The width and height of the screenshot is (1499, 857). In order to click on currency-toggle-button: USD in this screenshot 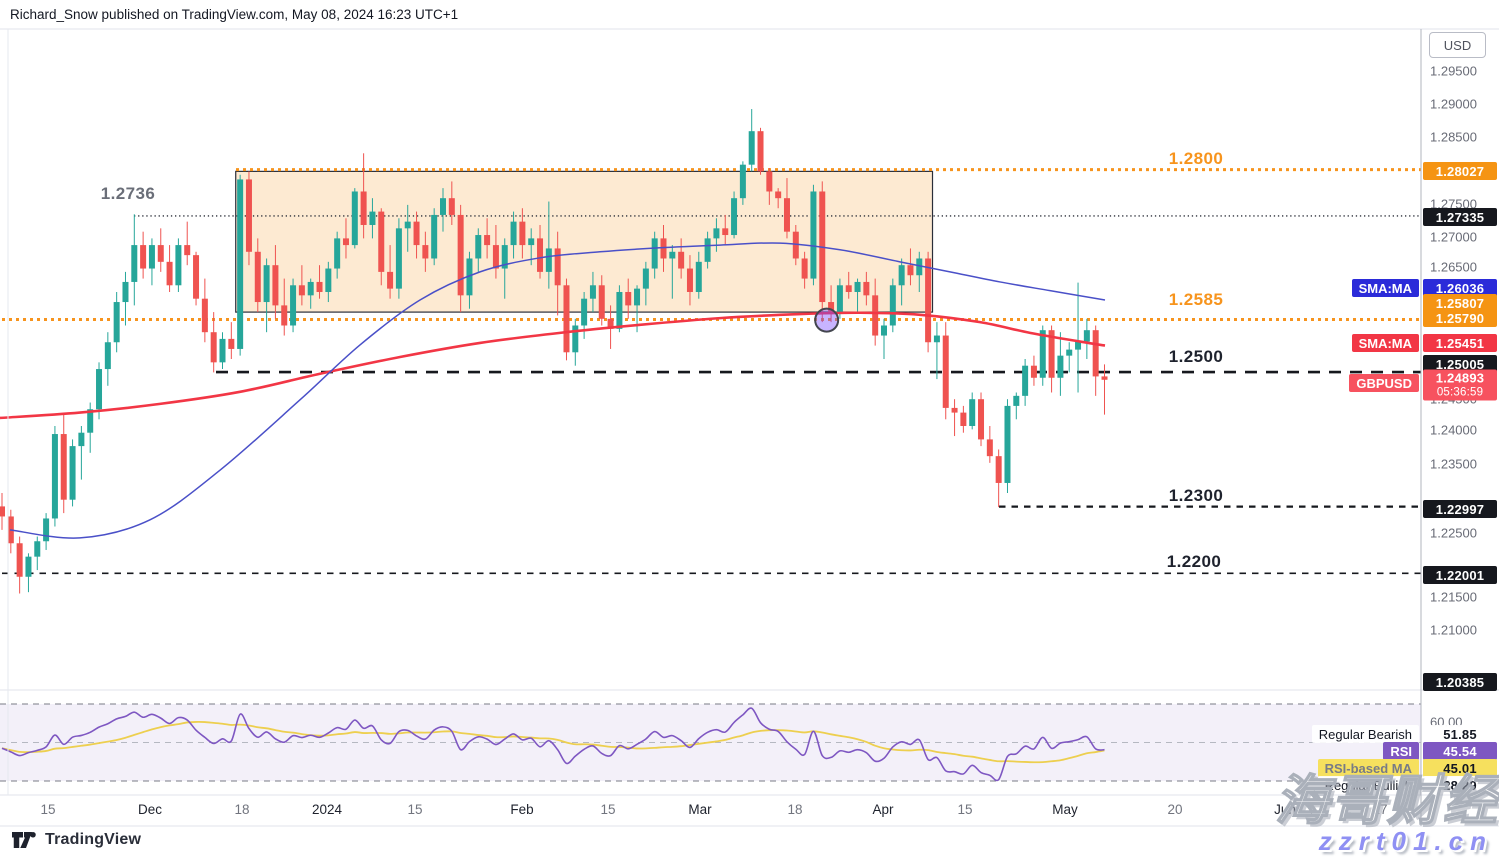, I will do `click(1457, 45)`.